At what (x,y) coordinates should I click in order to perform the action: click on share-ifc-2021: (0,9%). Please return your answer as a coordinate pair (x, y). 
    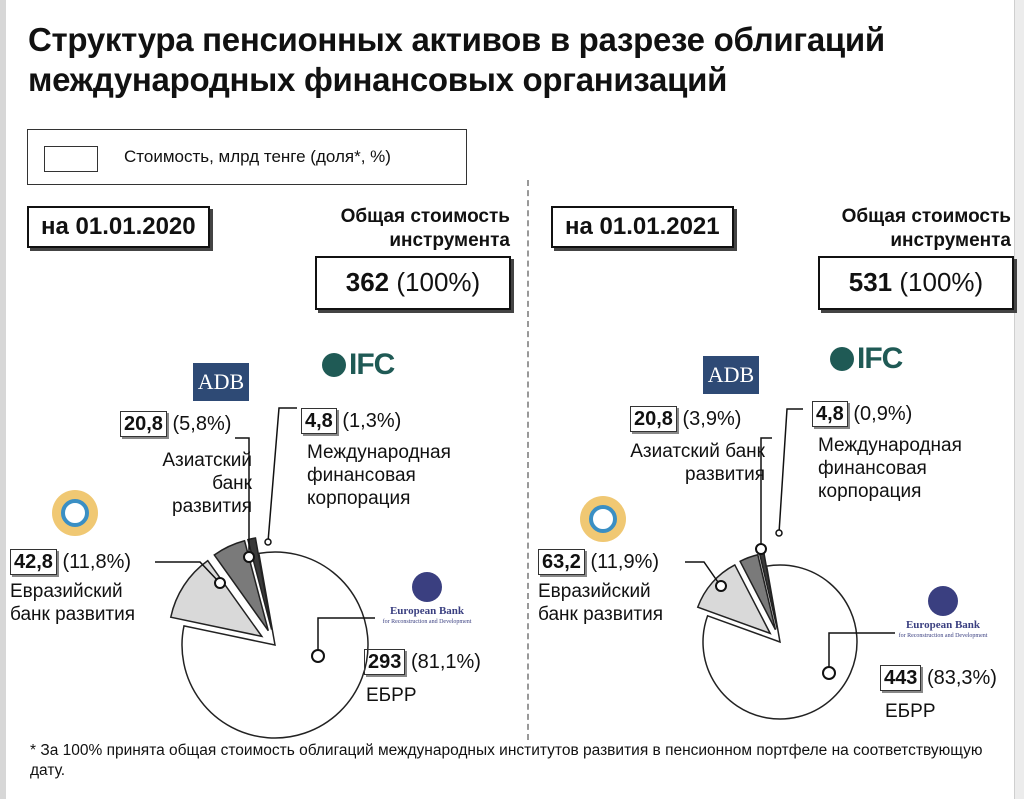
    Looking at the image, I should click on (883, 414).